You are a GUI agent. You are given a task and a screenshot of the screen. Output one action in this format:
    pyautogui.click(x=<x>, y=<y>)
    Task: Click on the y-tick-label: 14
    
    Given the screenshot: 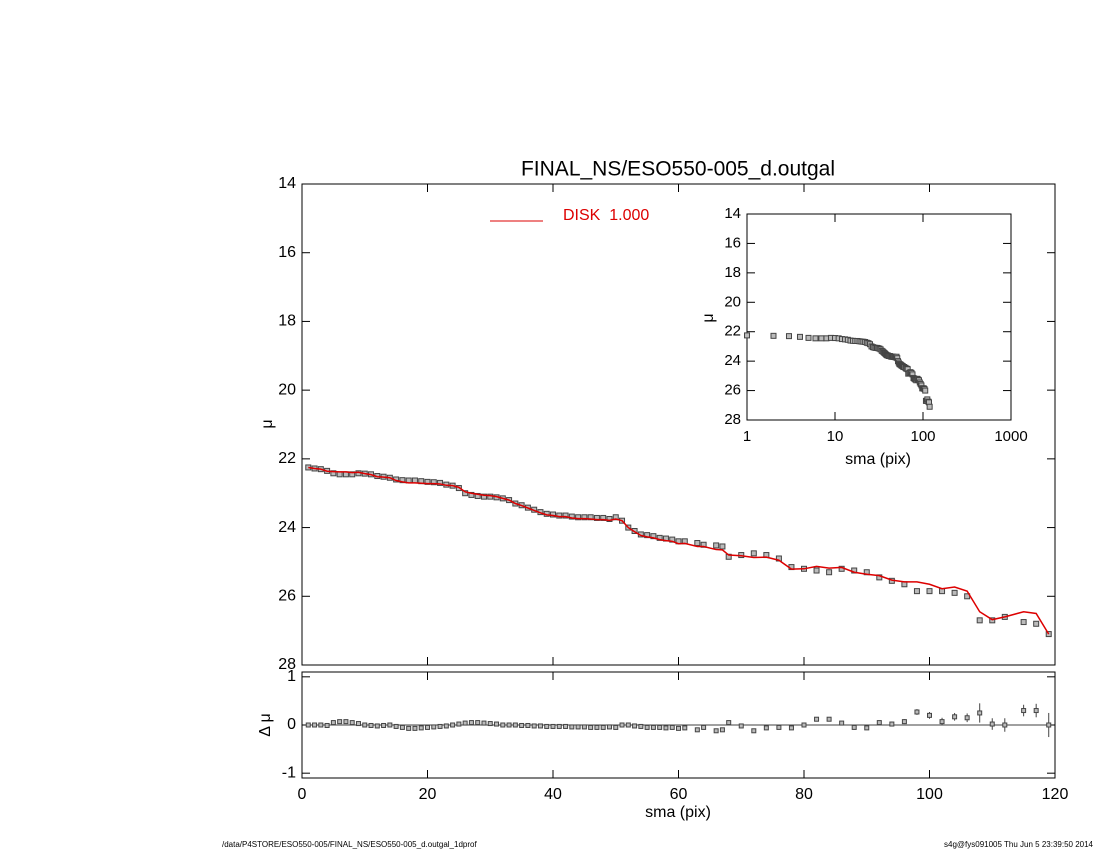 What is the action you would take?
    pyautogui.click(x=732, y=213)
    